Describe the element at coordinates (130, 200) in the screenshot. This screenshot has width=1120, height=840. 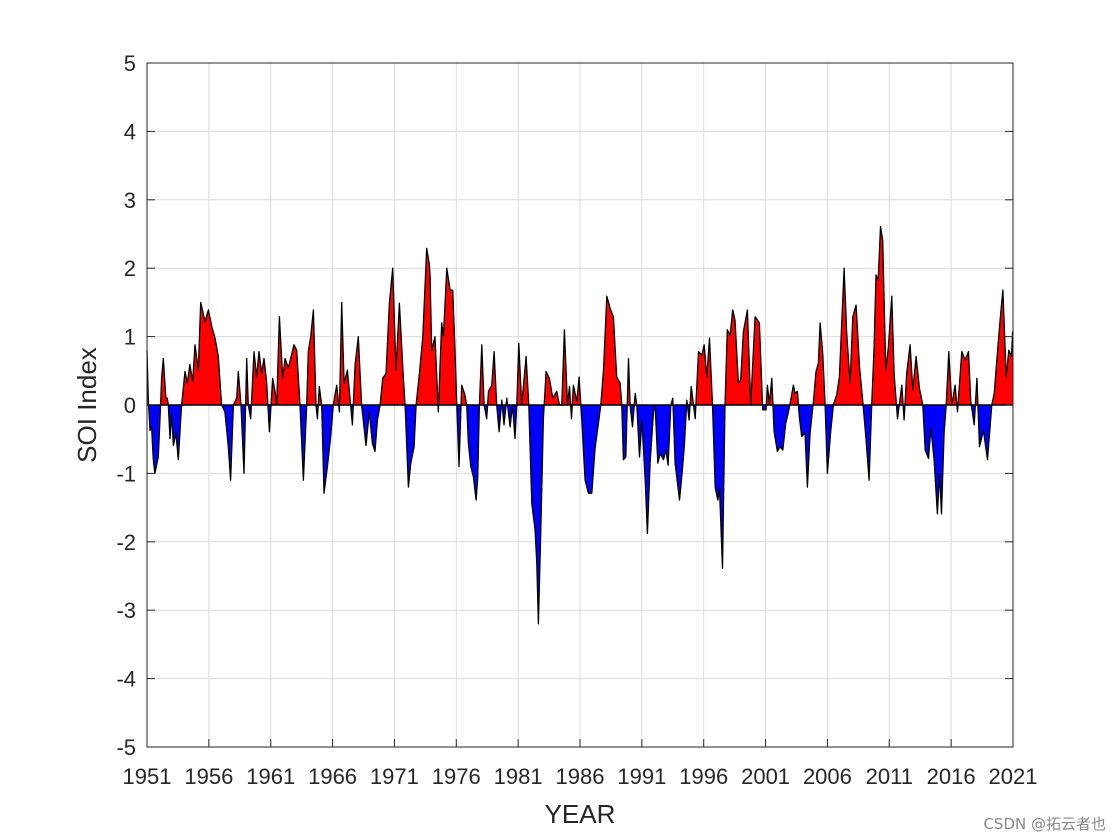
I see `y-tick-label: 3` at that location.